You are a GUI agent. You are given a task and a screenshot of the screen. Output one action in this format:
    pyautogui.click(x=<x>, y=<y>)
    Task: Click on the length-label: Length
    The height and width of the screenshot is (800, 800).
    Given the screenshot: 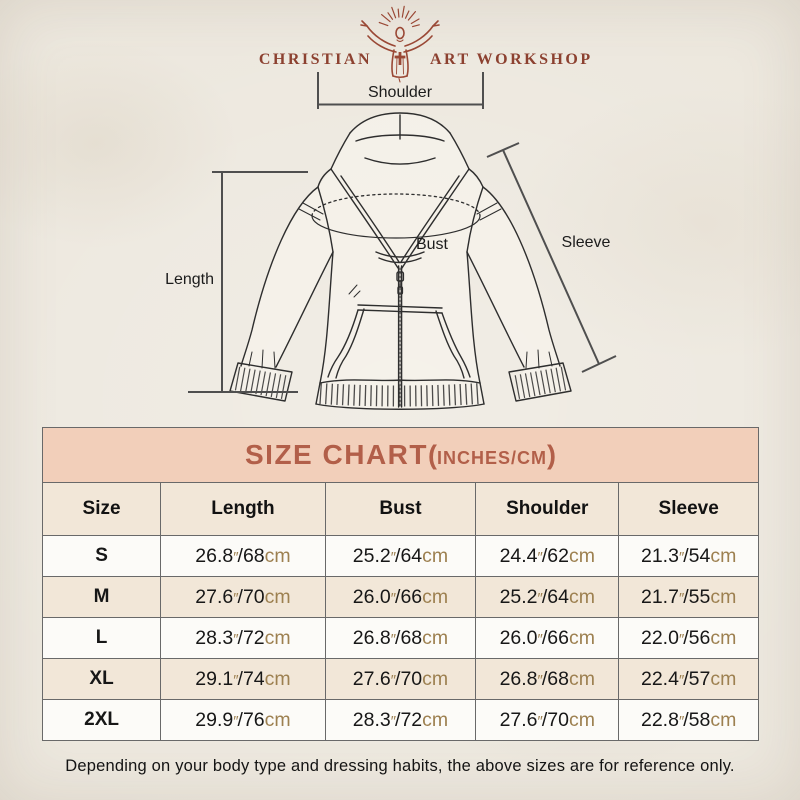 What is the action you would take?
    pyautogui.click(x=189, y=279)
    